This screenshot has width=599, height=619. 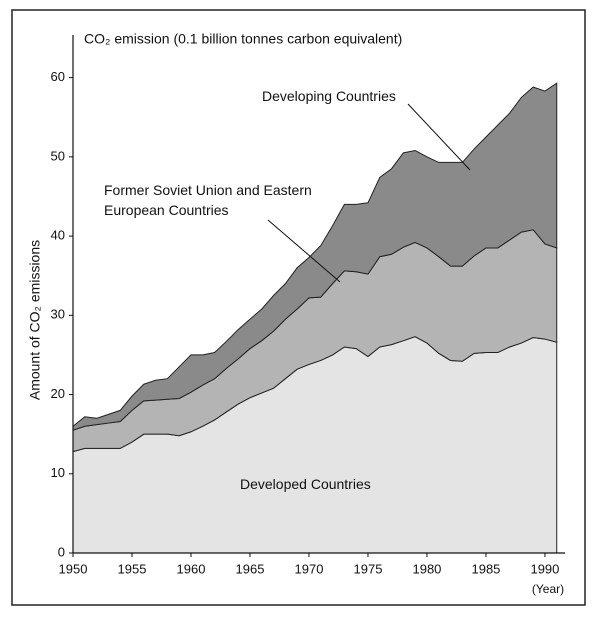 I want to click on annotation: Developing Countries, so click(x=329, y=96).